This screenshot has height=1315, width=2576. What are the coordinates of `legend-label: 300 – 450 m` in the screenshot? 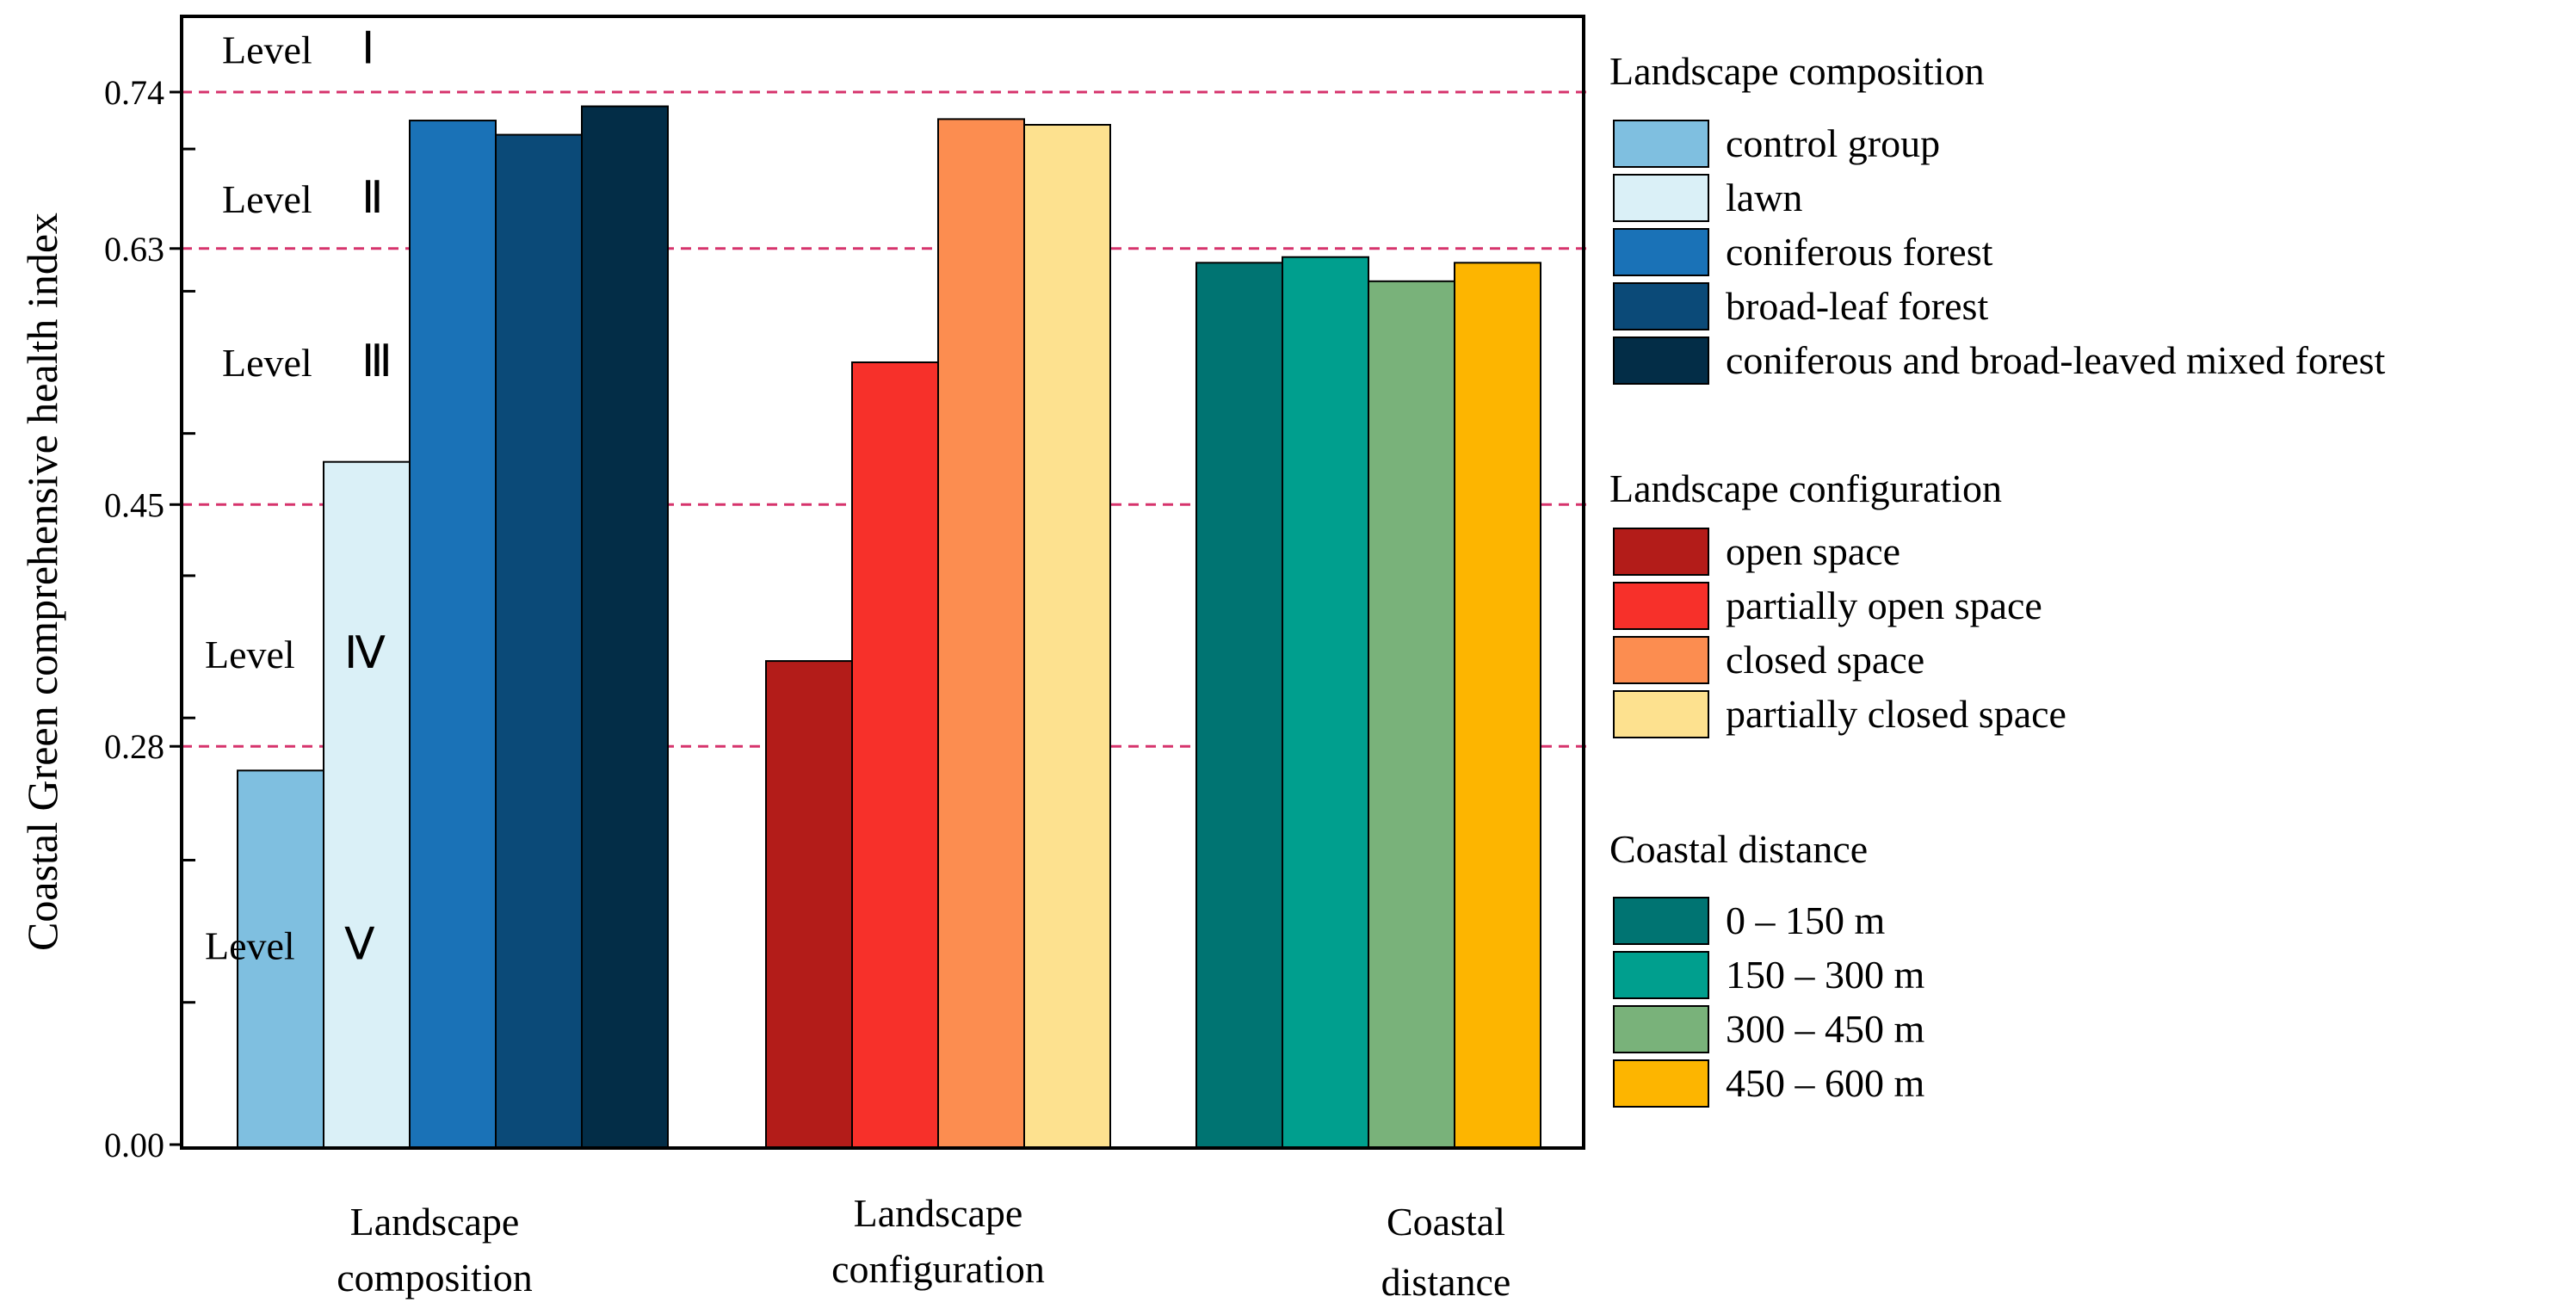 It's located at (1825, 1029).